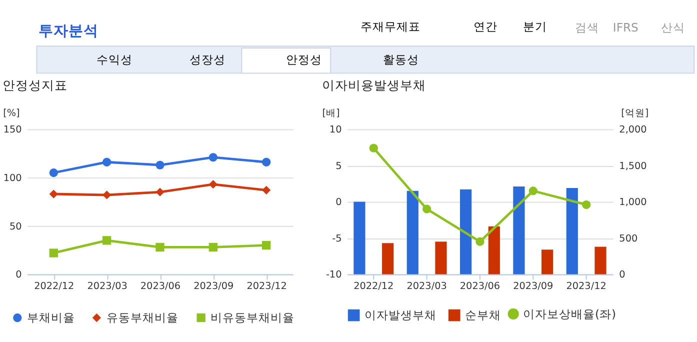 Image resolution: width=697 pixels, height=342 pixels. Describe the element at coordinates (337, 238) in the screenshot. I see `y-tick-label: -5` at that location.